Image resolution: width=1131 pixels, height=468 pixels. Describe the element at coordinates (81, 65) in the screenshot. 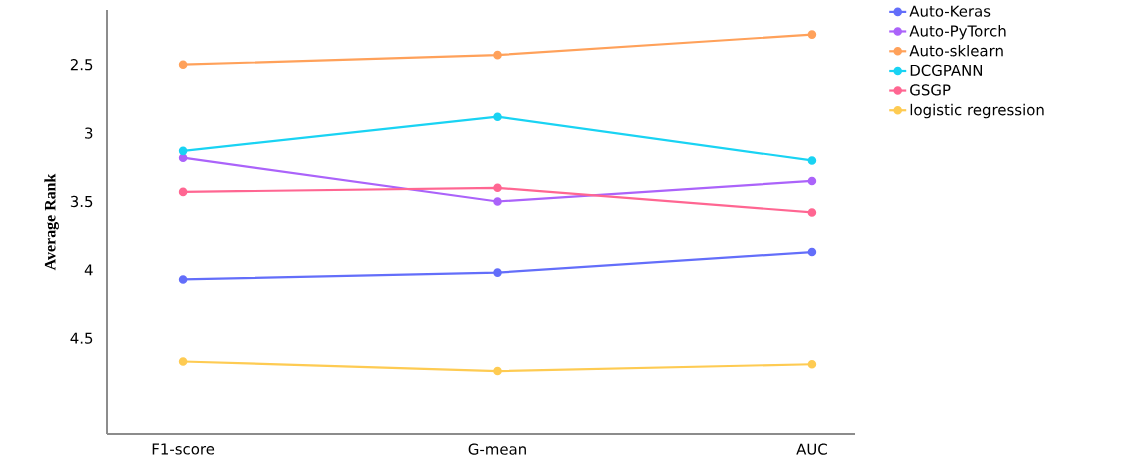

I see `y-tick-label: 2.5` at that location.